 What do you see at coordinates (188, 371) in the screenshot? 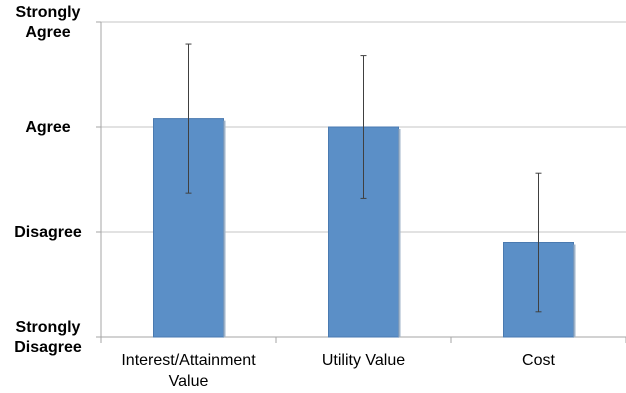
I see `x-tick-label: Interest/Attainment Value` at bounding box center [188, 371].